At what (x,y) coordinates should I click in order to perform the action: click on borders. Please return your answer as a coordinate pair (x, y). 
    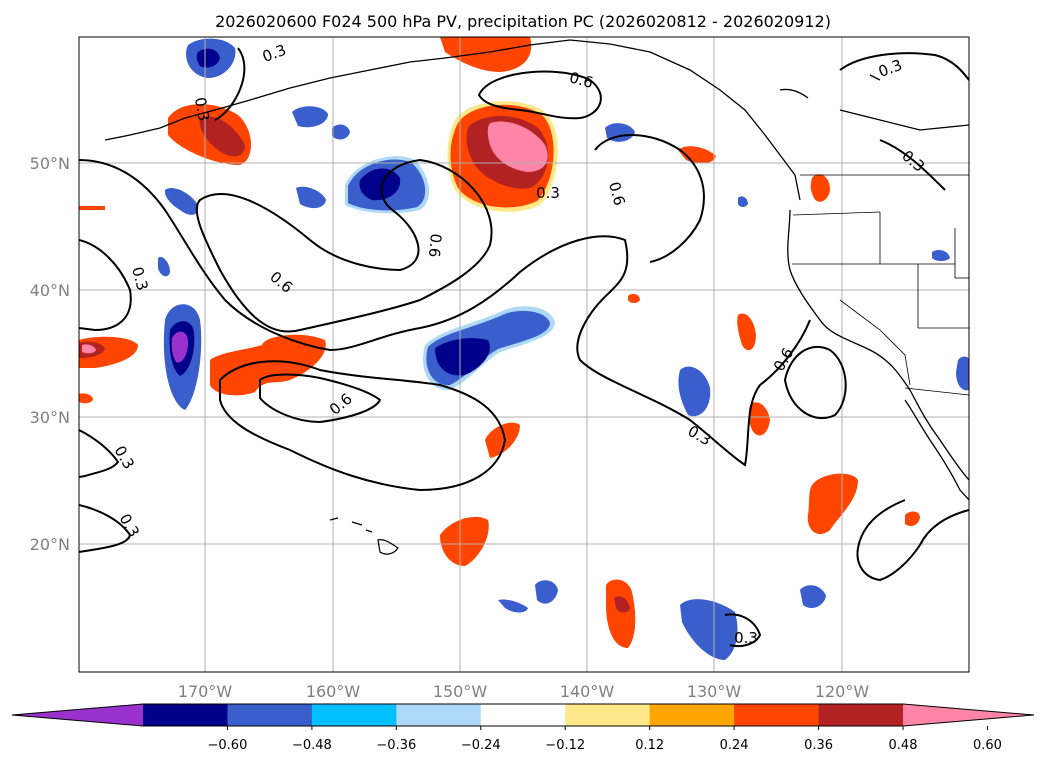
    Looking at the image, I should click on (880, 285).